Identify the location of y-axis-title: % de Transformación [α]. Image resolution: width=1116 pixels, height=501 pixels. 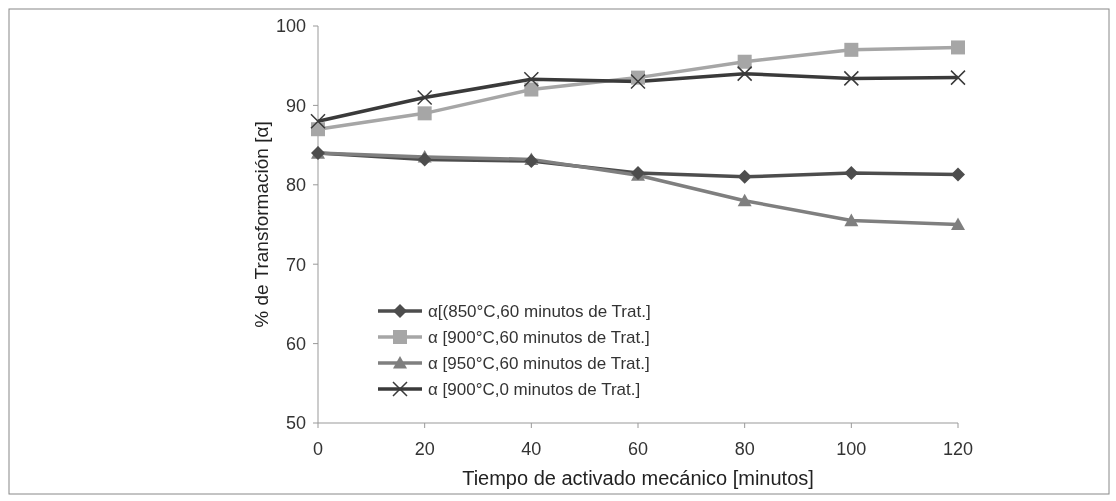
(261, 224).